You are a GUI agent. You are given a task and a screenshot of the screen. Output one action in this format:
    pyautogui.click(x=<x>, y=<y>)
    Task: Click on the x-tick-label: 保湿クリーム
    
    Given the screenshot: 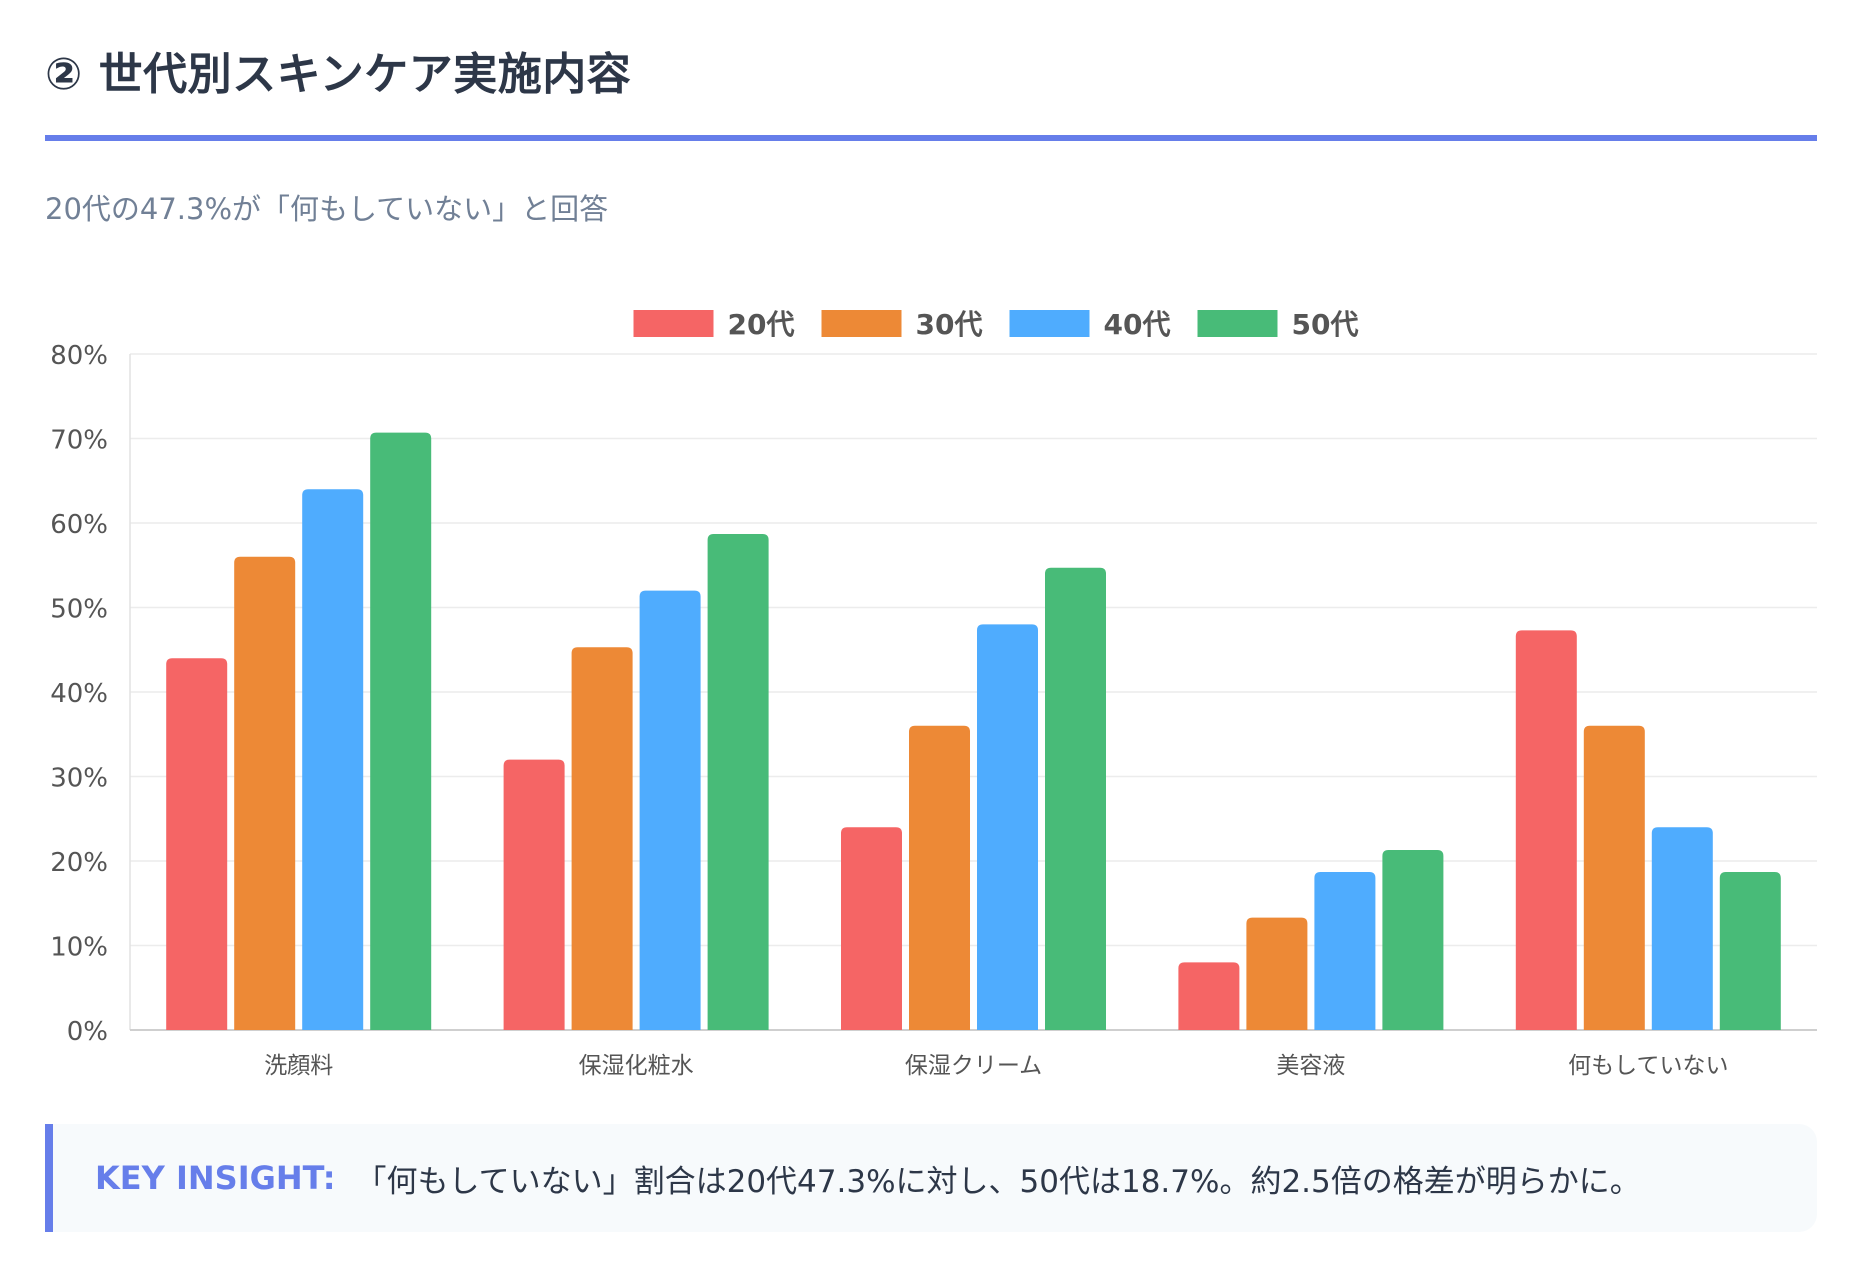 What is the action you would take?
    pyautogui.click(x=973, y=1066)
    